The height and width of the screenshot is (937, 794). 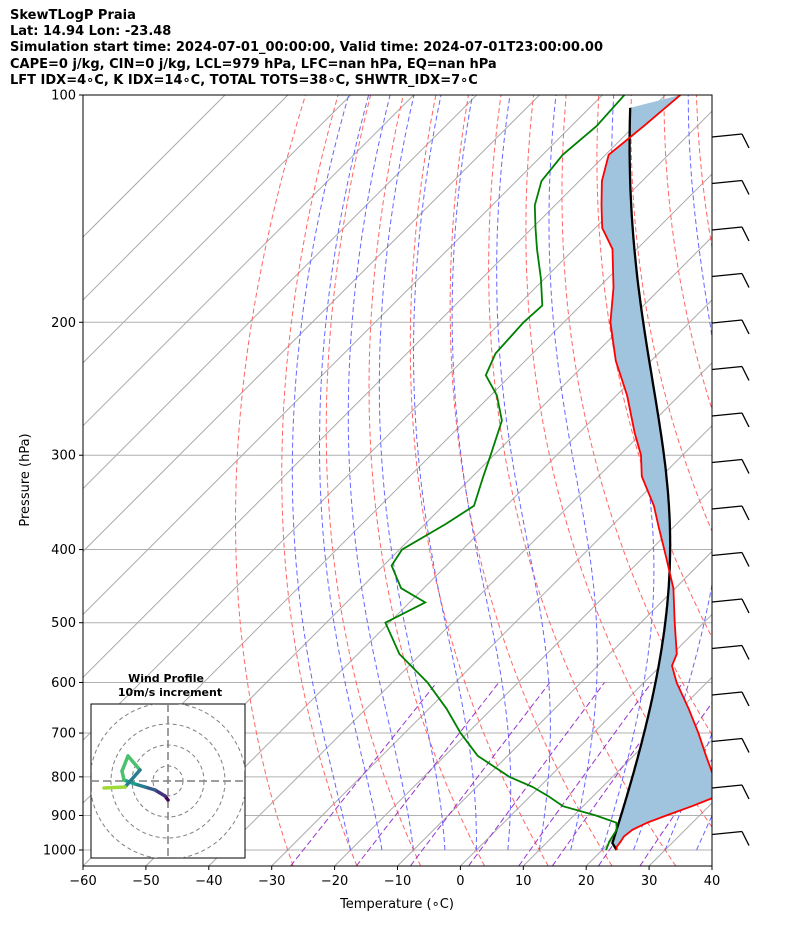 What do you see at coordinates (63, 550) in the screenshot?
I see `y-tick-label: 400` at bounding box center [63, 550].